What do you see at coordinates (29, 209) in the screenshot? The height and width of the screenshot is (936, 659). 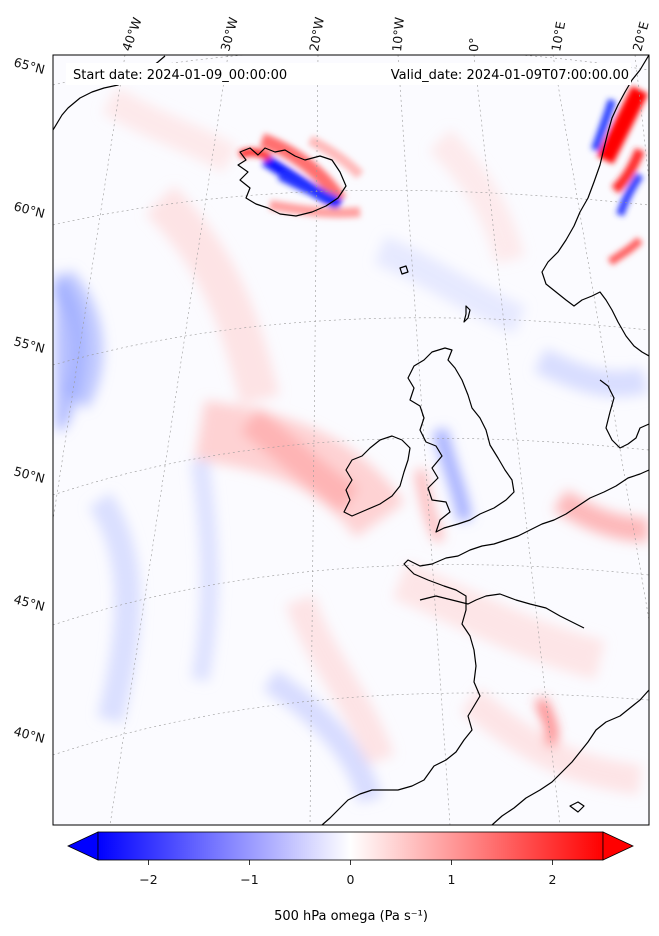 I see `lat-label-60n: 60°N` at bounding box center [29, 209].